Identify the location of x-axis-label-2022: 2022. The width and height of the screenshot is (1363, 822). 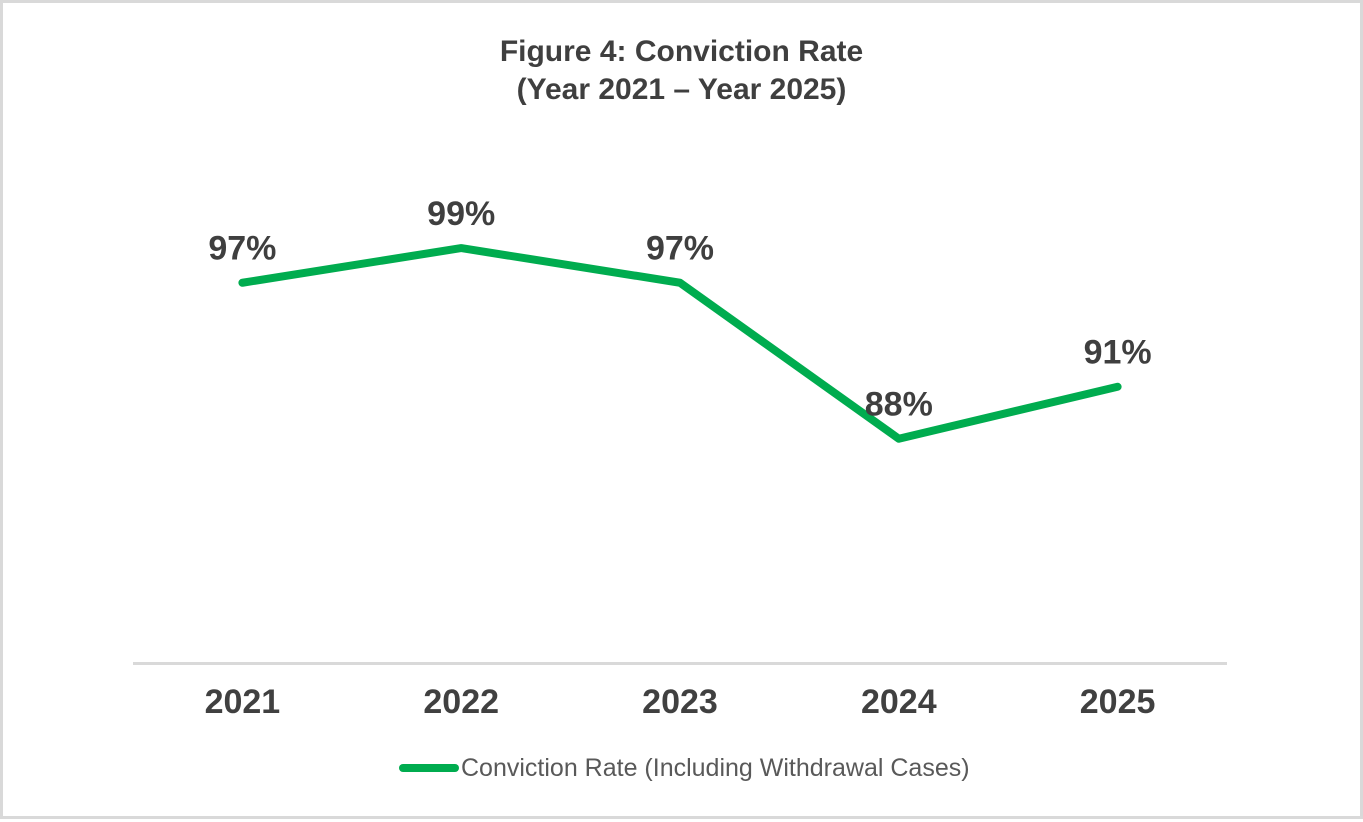
(461, 702).